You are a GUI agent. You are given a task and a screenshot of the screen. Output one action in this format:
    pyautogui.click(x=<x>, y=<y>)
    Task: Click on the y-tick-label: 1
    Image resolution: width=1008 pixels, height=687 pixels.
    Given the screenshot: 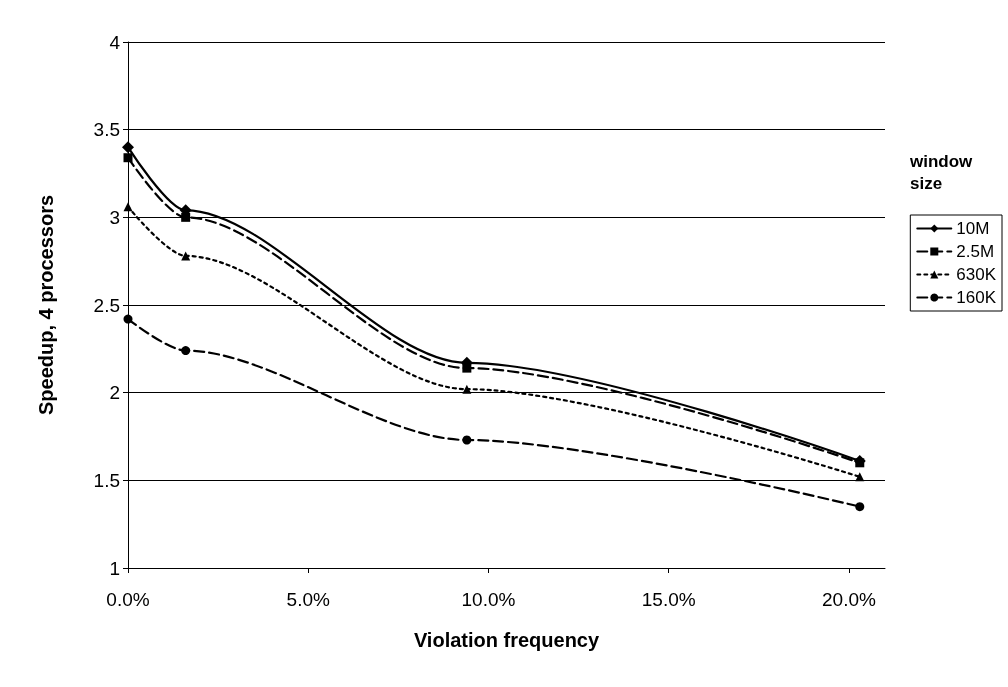 What is the action you would take?
    pyautogui.click(x=114, y=568)
    